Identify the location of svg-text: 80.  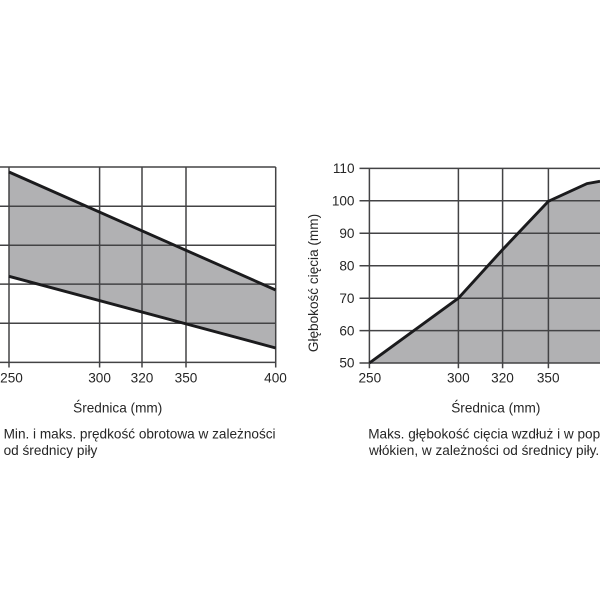
(347, 265).